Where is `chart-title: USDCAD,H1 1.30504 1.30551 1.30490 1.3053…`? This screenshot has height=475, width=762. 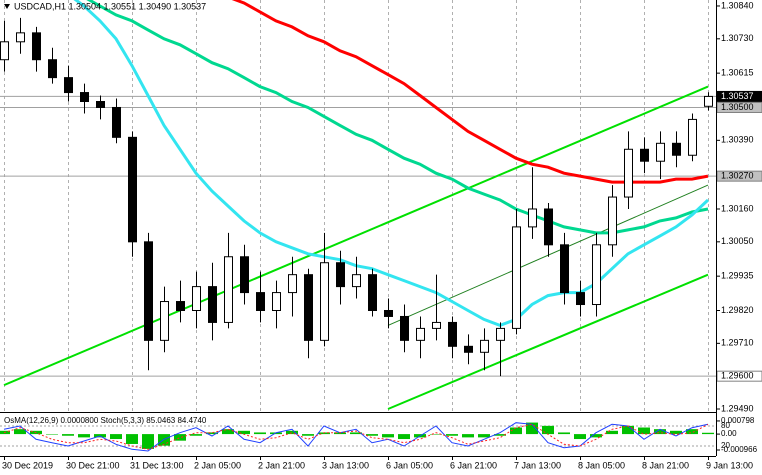 chart-title: USDCAD,H1 1.30504 1.30551 1.30490 1.3053… is located at coordinates (110, 6).